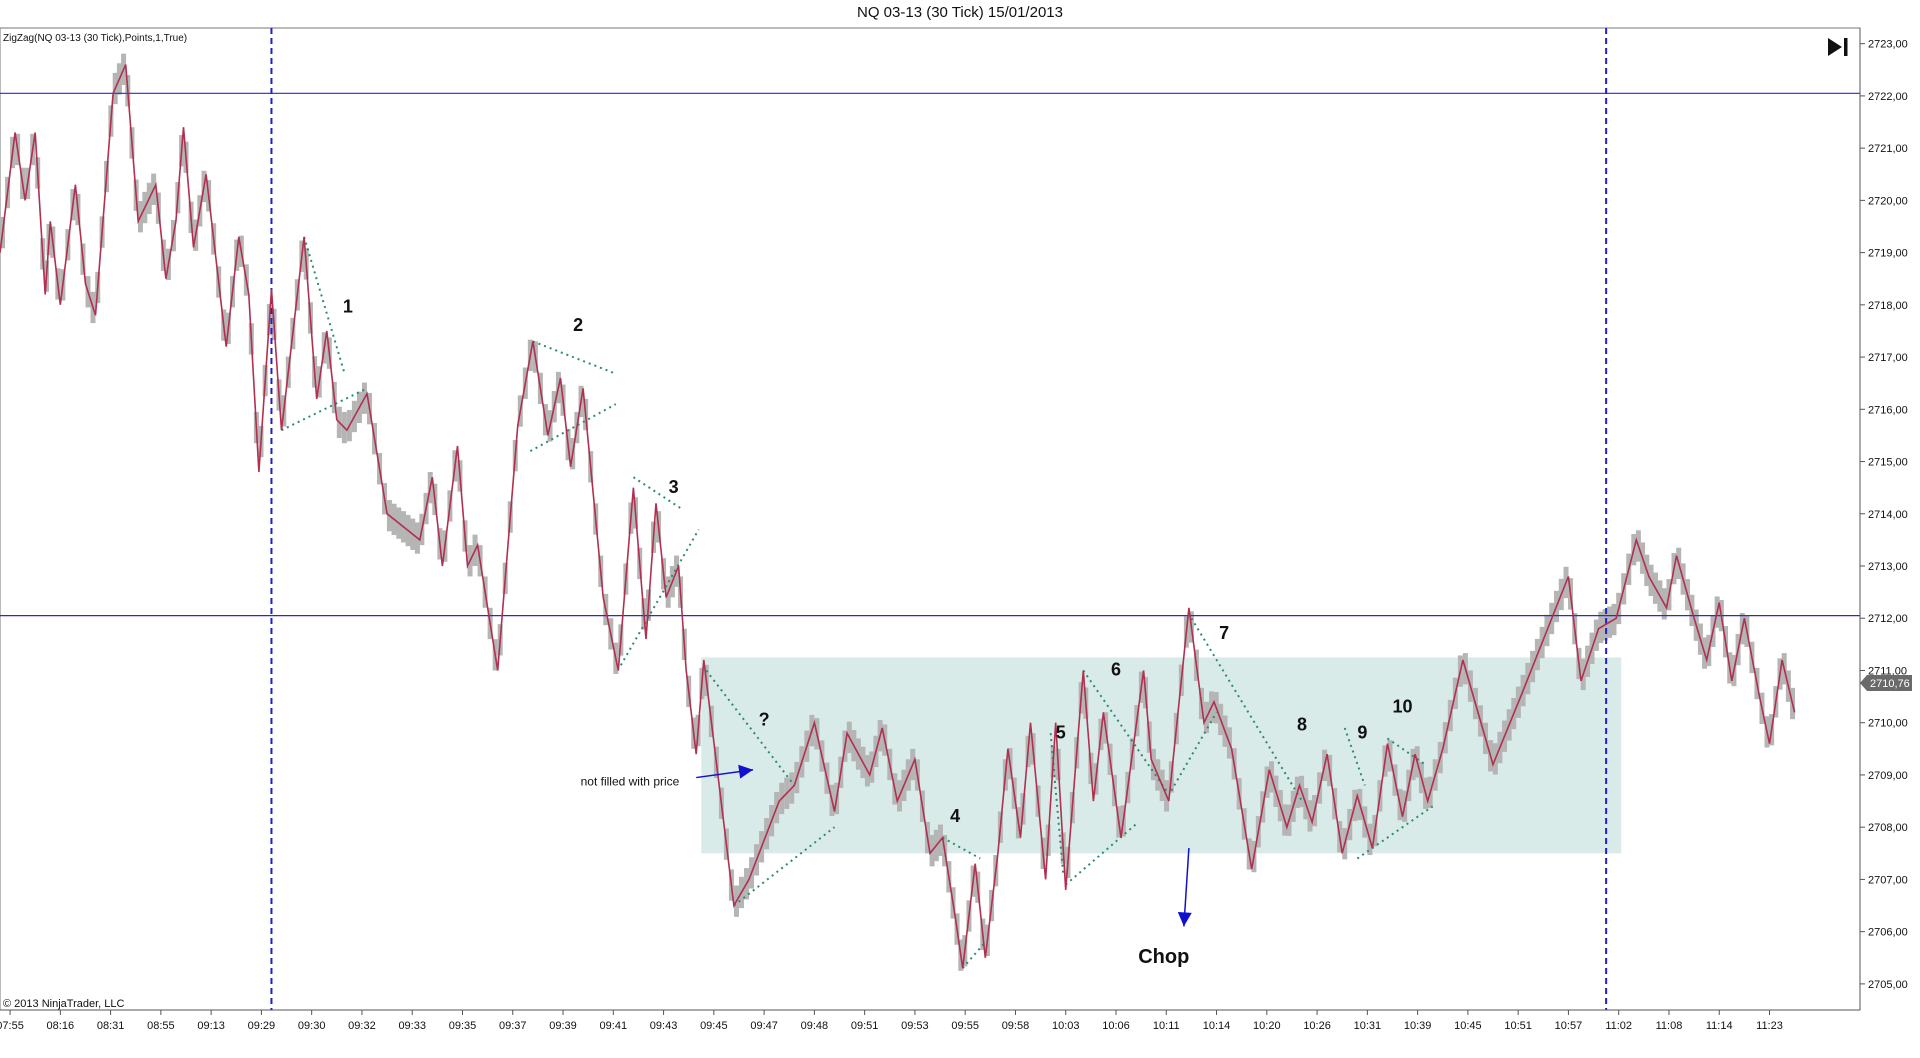  I want to click on chart-annotation: Chop, so click(1163, 957).